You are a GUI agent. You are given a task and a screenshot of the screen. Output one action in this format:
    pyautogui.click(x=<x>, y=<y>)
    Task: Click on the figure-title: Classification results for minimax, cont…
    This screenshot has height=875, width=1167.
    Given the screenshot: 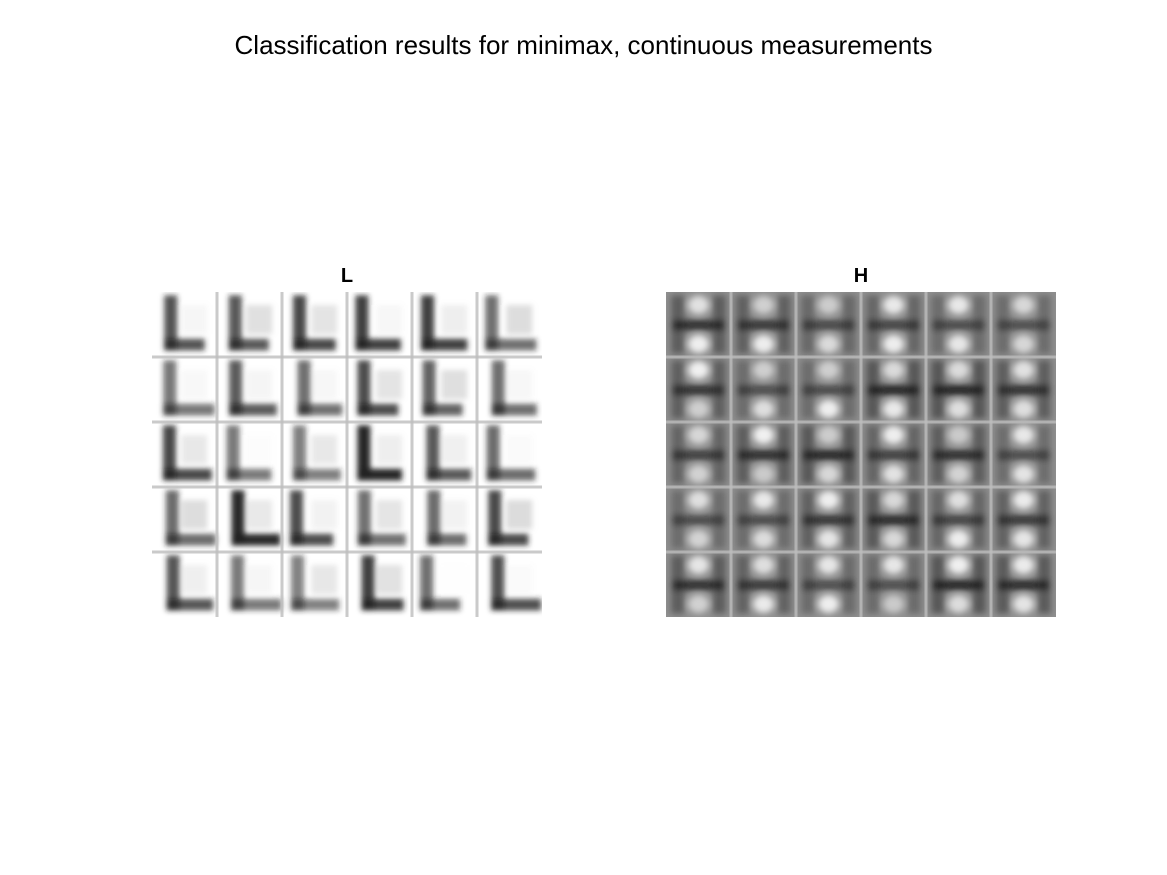 What is the action you would take?
    pyautogui.click(x=583, y=45)
    